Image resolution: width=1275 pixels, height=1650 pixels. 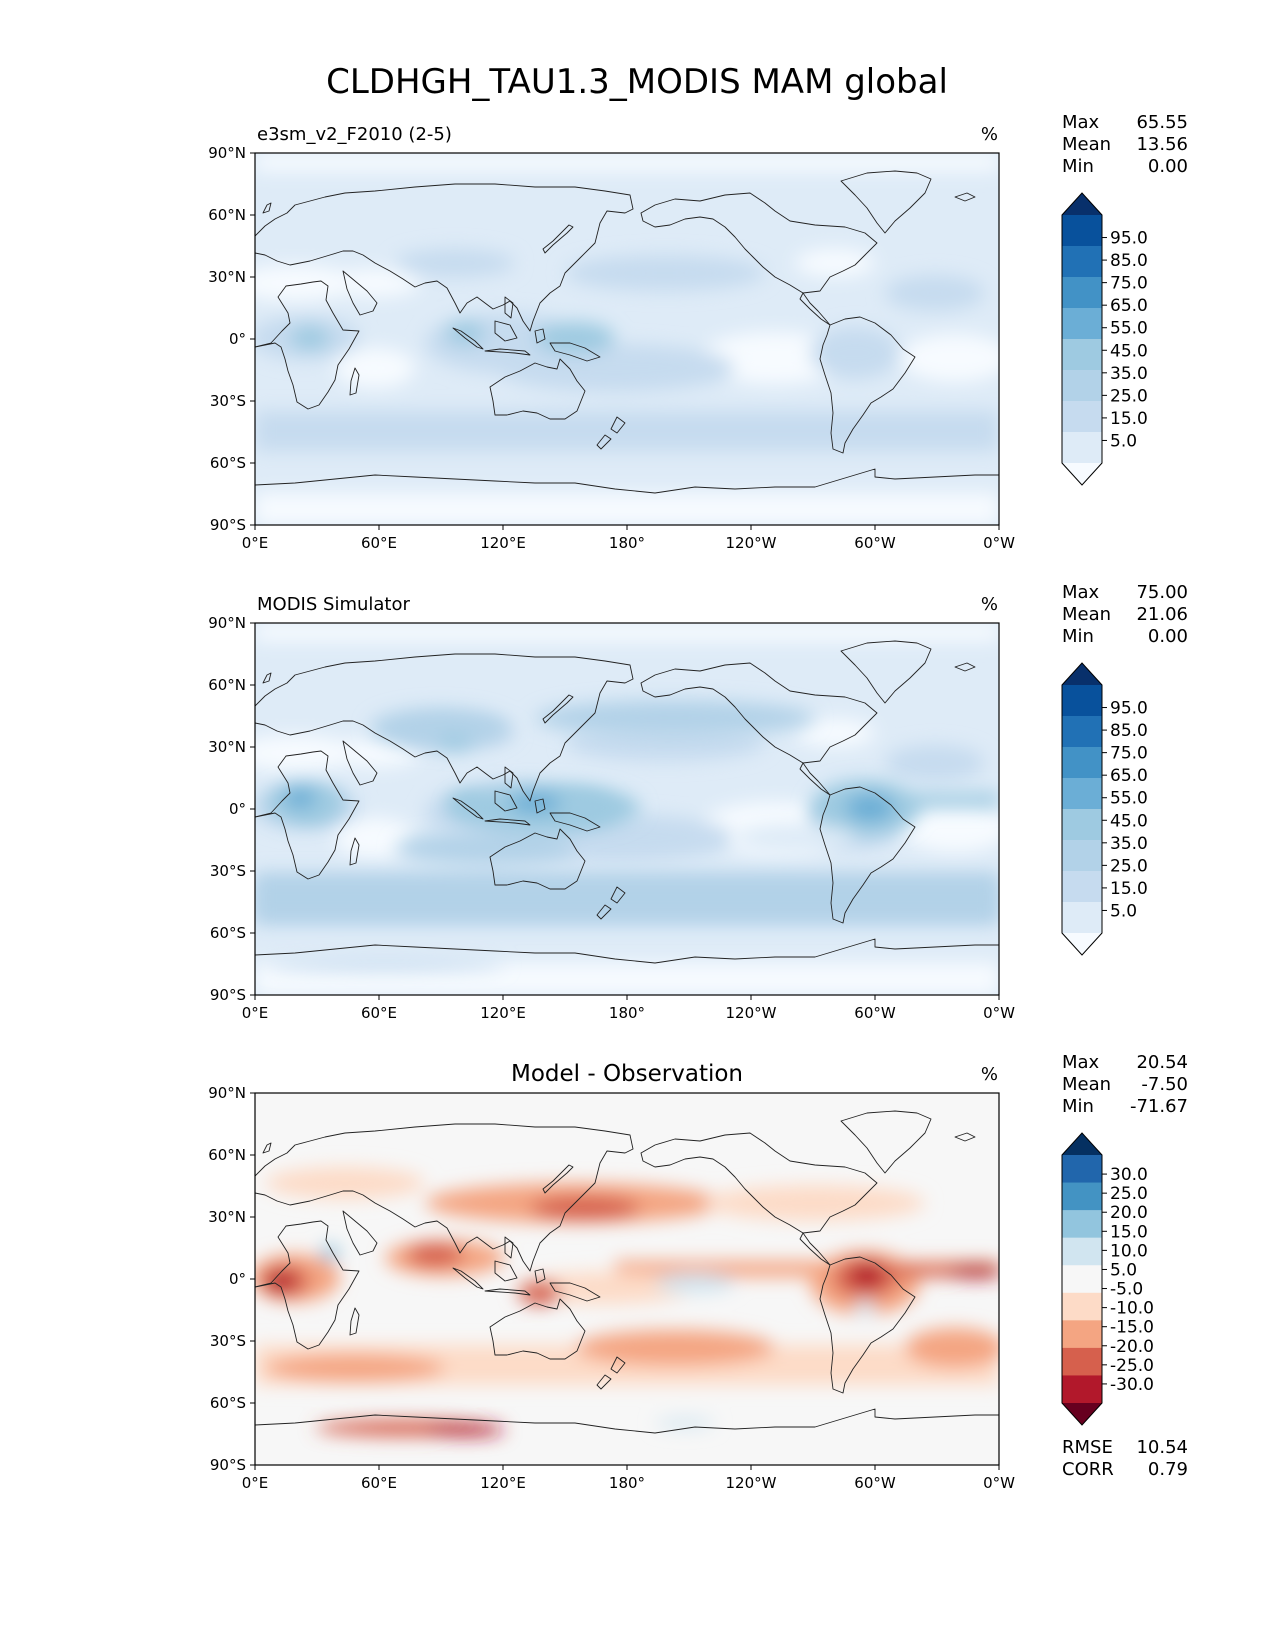 I want to click on colorbar-tick-label: 85.0, so click(x=1129, y=731).